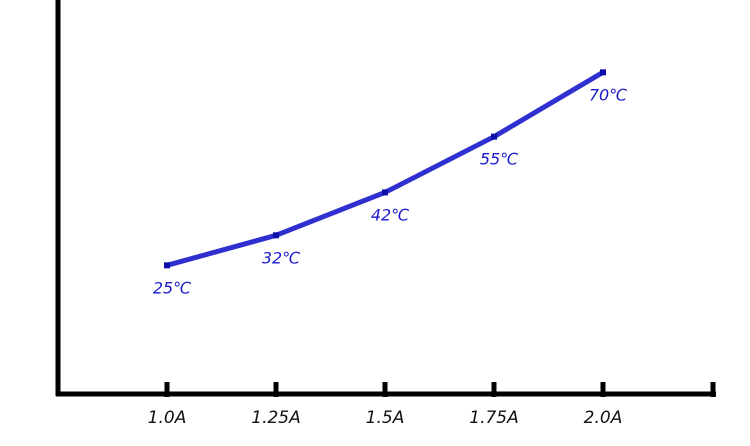 Image resolution: width=750 pixels, height=446 pixels. Describe the element at coordinates (499, 159) in the screenshot. I see `data-label: 55℃` at that location.